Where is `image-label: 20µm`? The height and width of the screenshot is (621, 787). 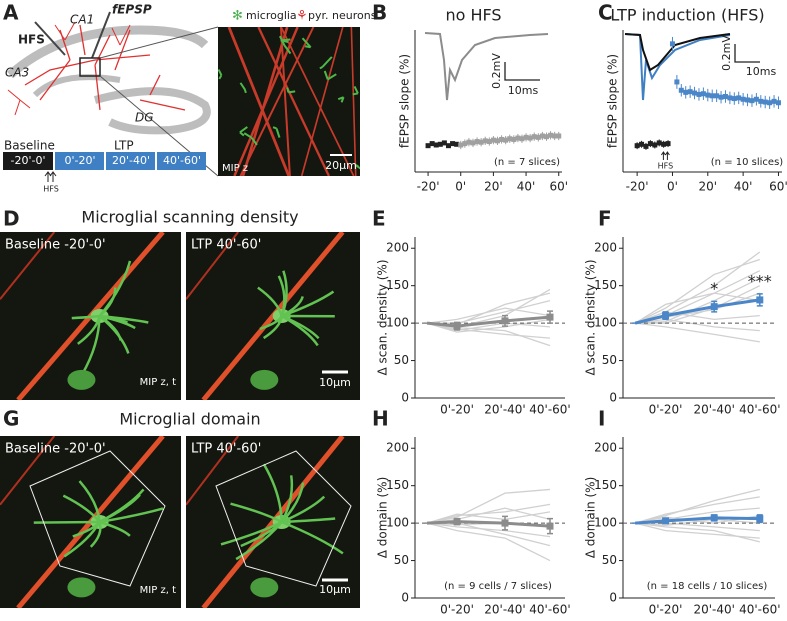 image-label: 20µm is located at coordinates (341, 165).